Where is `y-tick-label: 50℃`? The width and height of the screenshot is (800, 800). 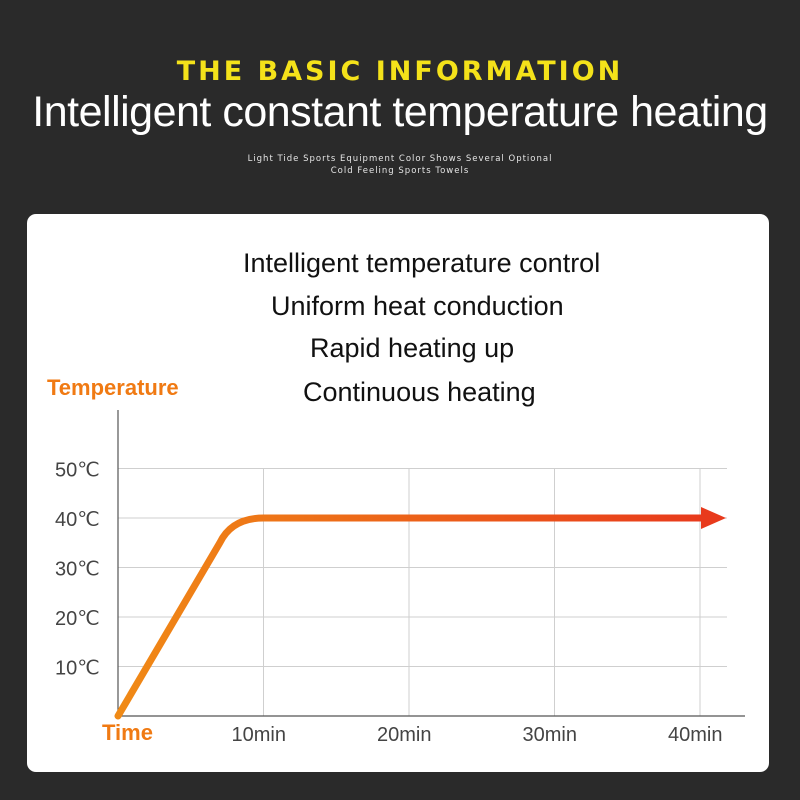 y-tick-label: 50℃ is located at coordinates (77, 471).